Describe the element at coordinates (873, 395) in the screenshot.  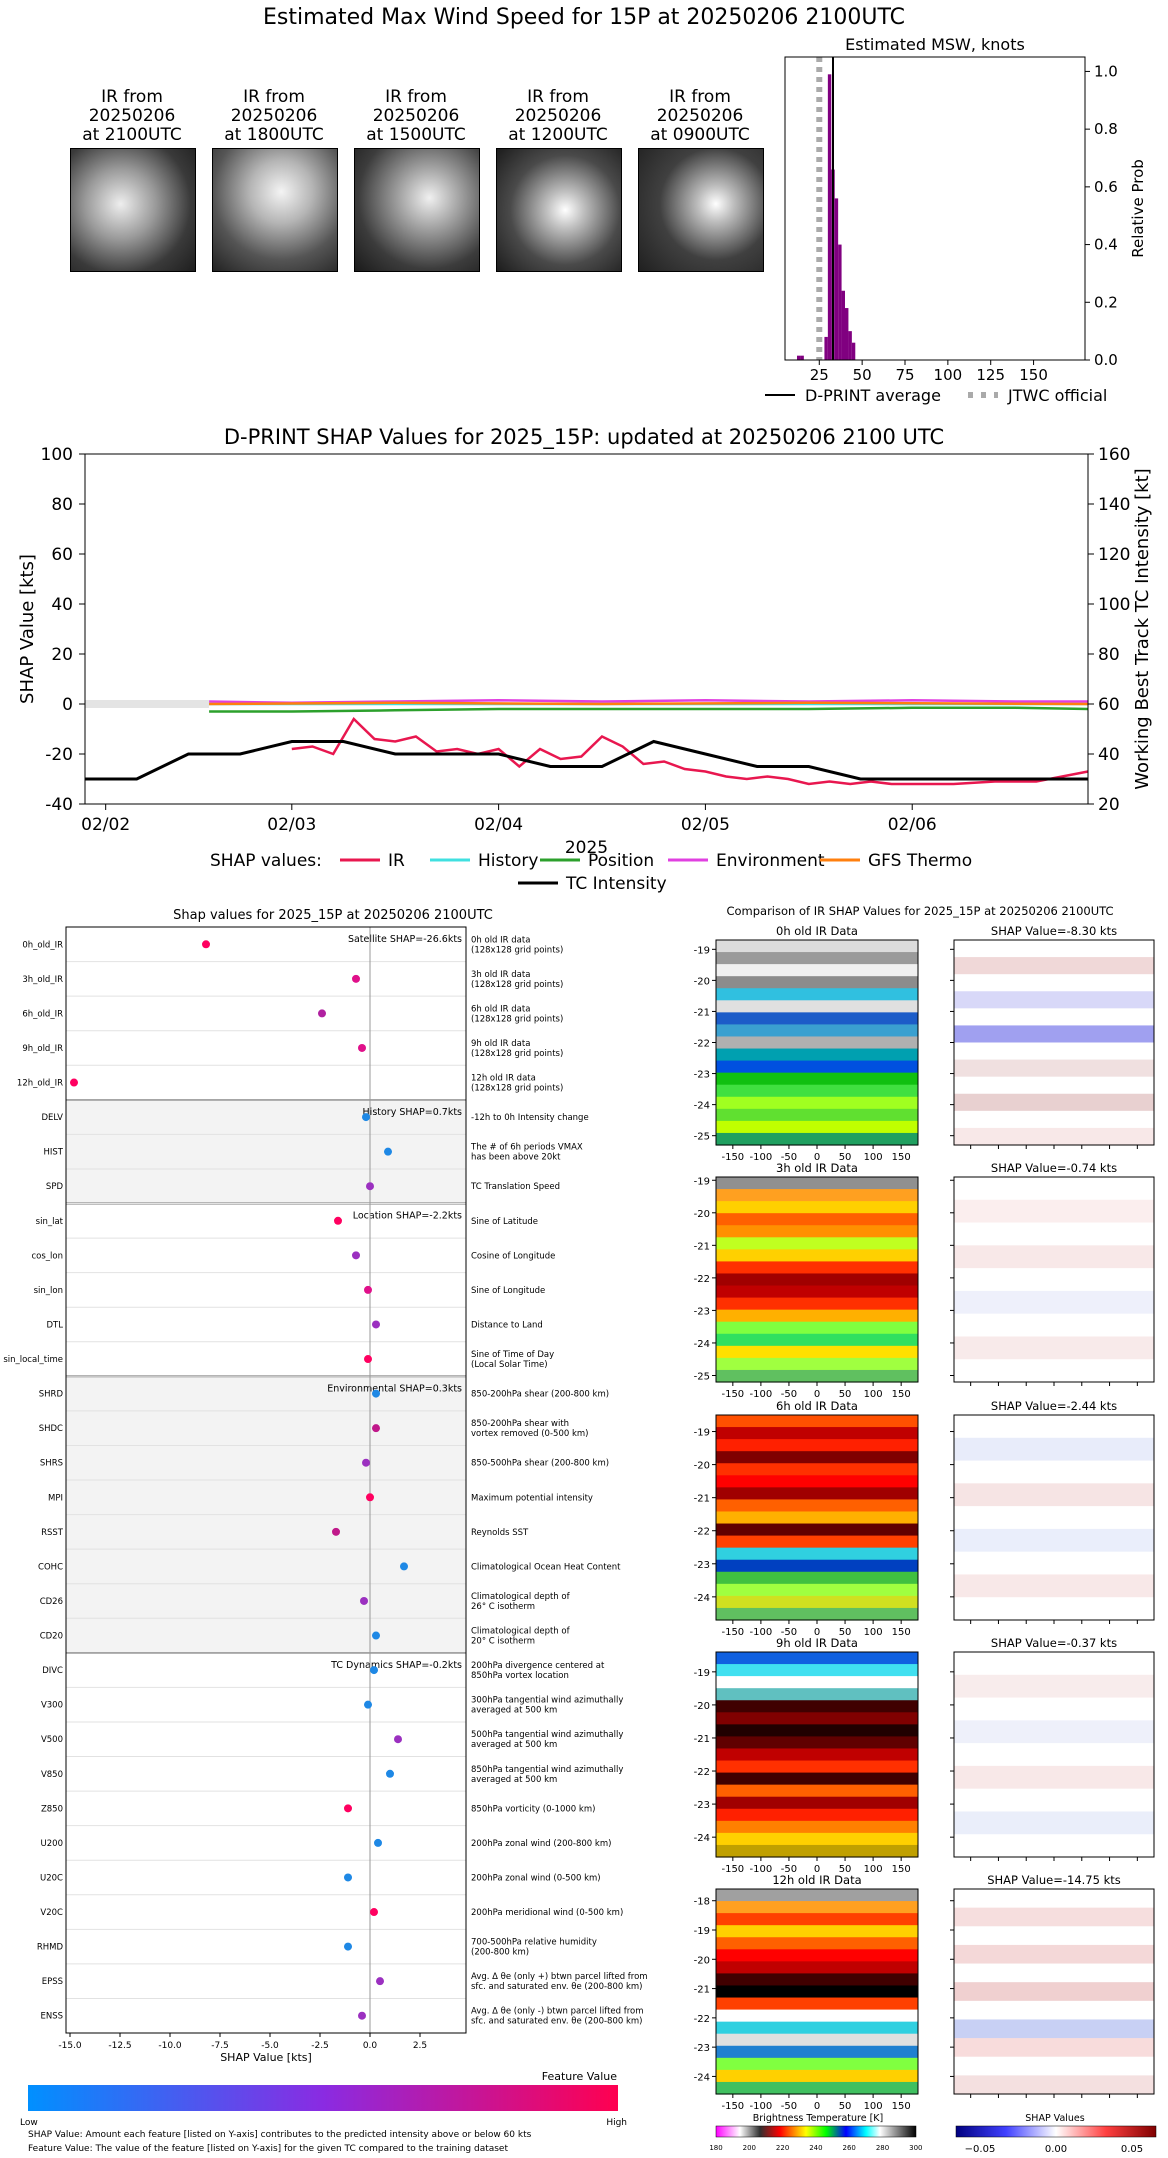
I see `legend-label: D-PRINT average` at that location.